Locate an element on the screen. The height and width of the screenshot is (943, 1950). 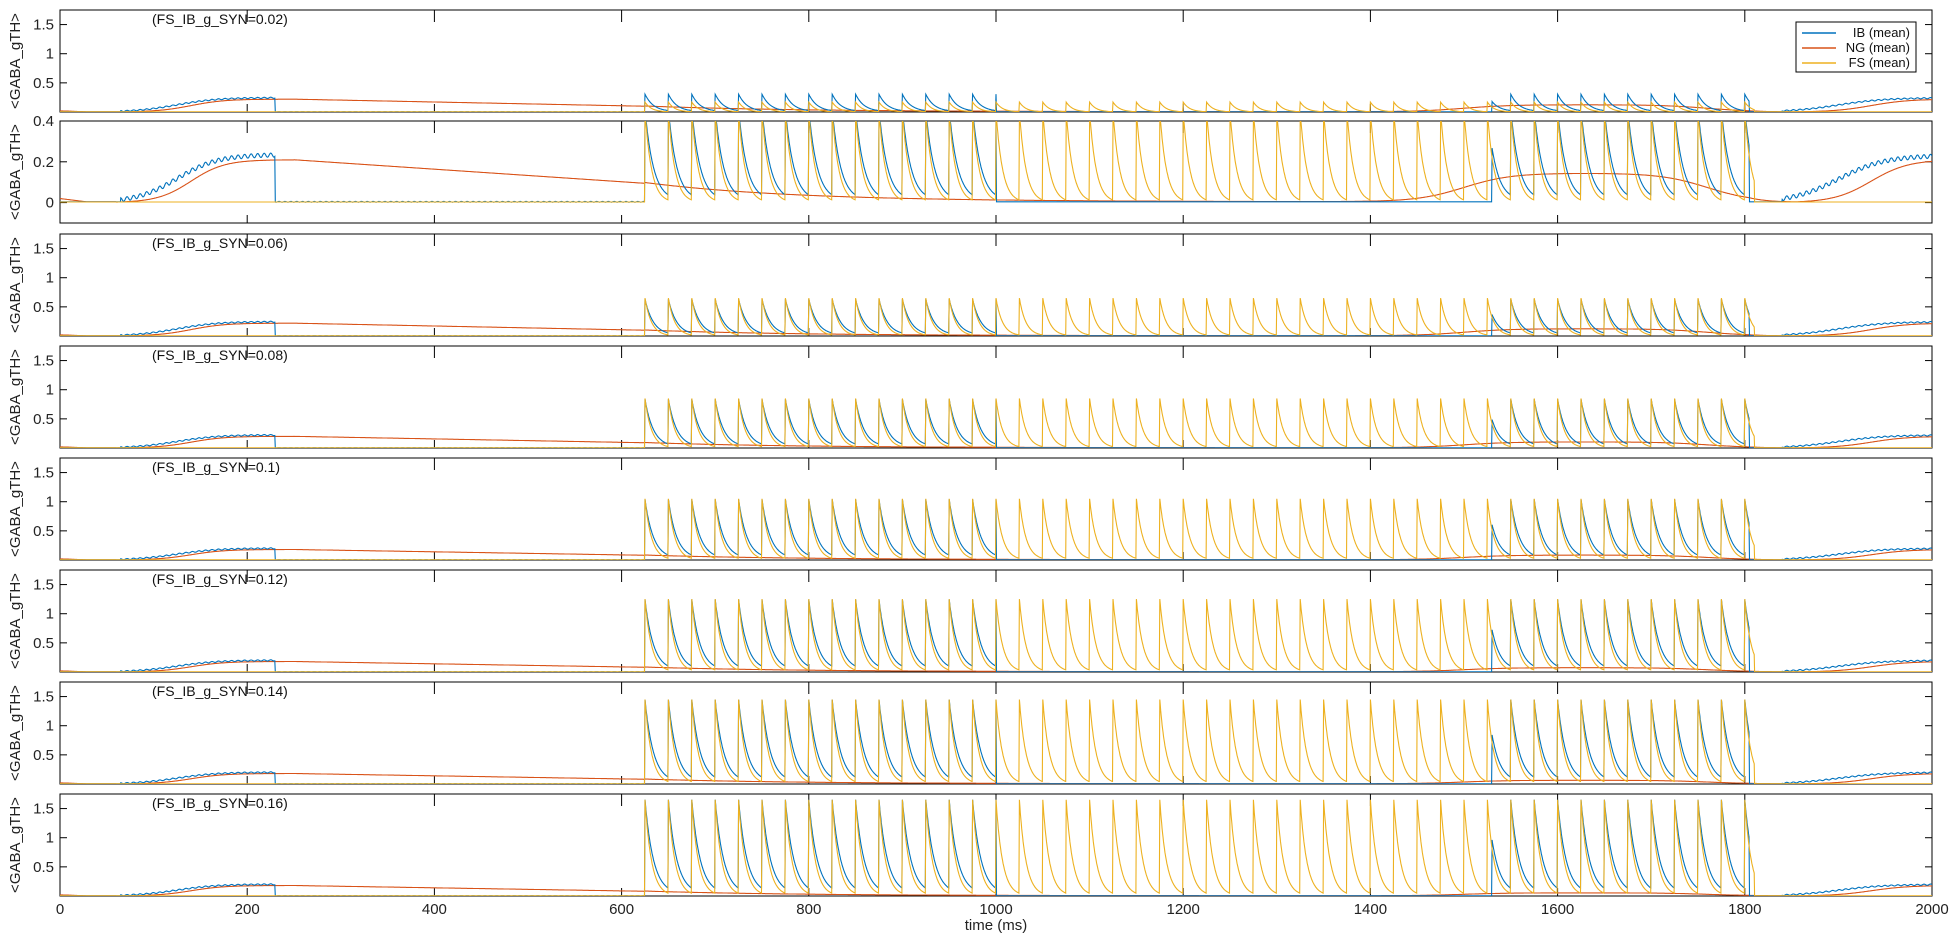
panel-title: (FS_IB_g_SYN=0.14) is located at coordinates (220, 691).